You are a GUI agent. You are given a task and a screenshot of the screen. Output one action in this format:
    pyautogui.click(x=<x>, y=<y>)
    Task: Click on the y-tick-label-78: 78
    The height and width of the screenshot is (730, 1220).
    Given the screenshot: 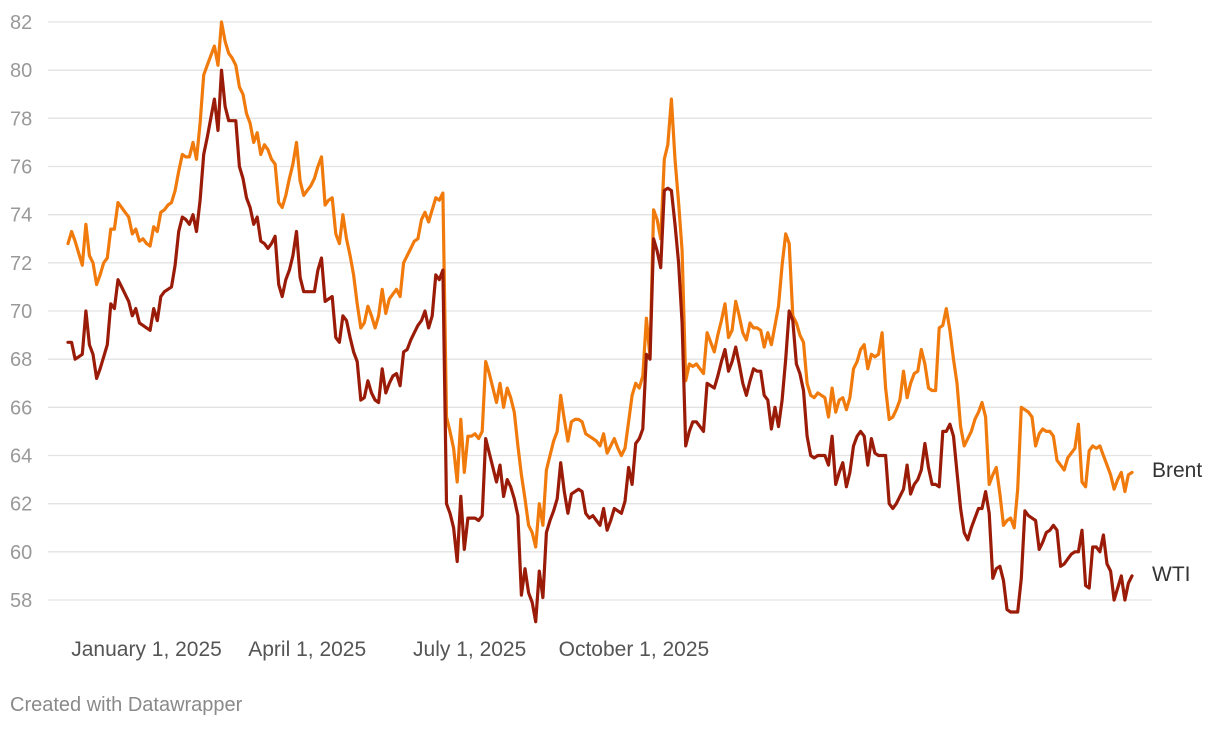 What is the action you would take?
    pyautogui.click(x=21, y=119)
    